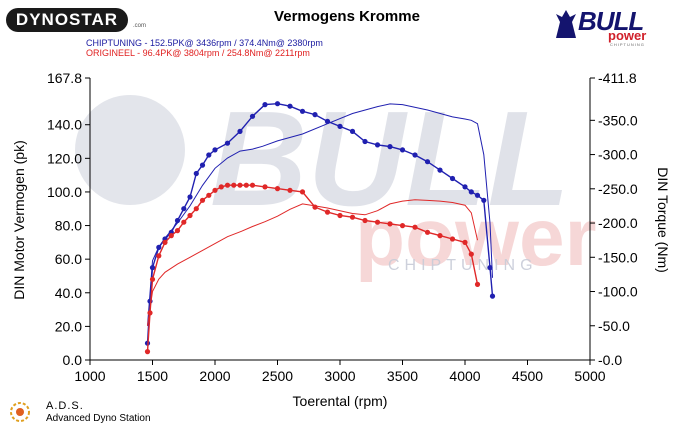 The width and height of the screenshot is (694, 428). Describe the element at coordinates (65, 406) in the screenshot. I see `ads-title: A.D.S.` at that location.